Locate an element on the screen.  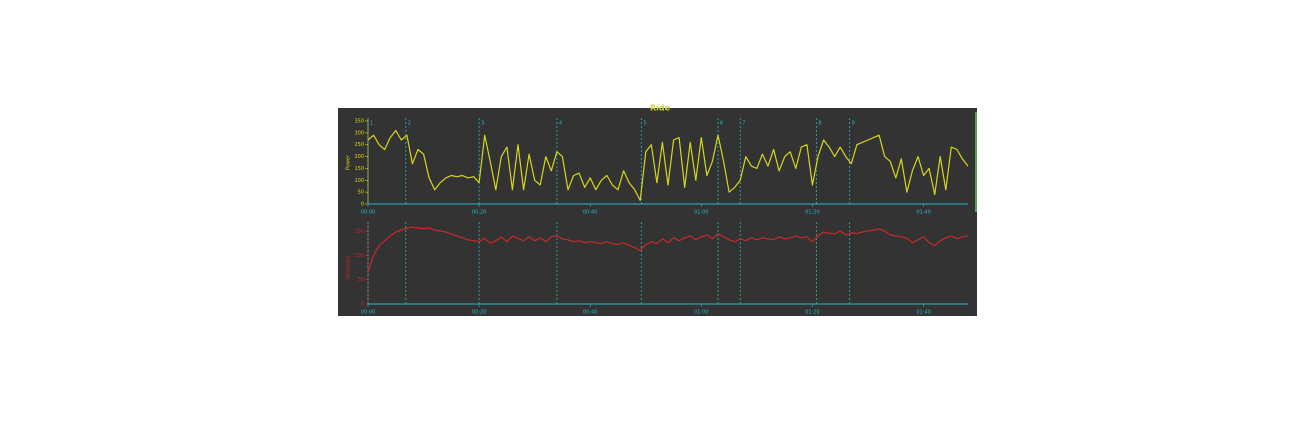
interval-label: 8 is located at coordinates (819, 124).